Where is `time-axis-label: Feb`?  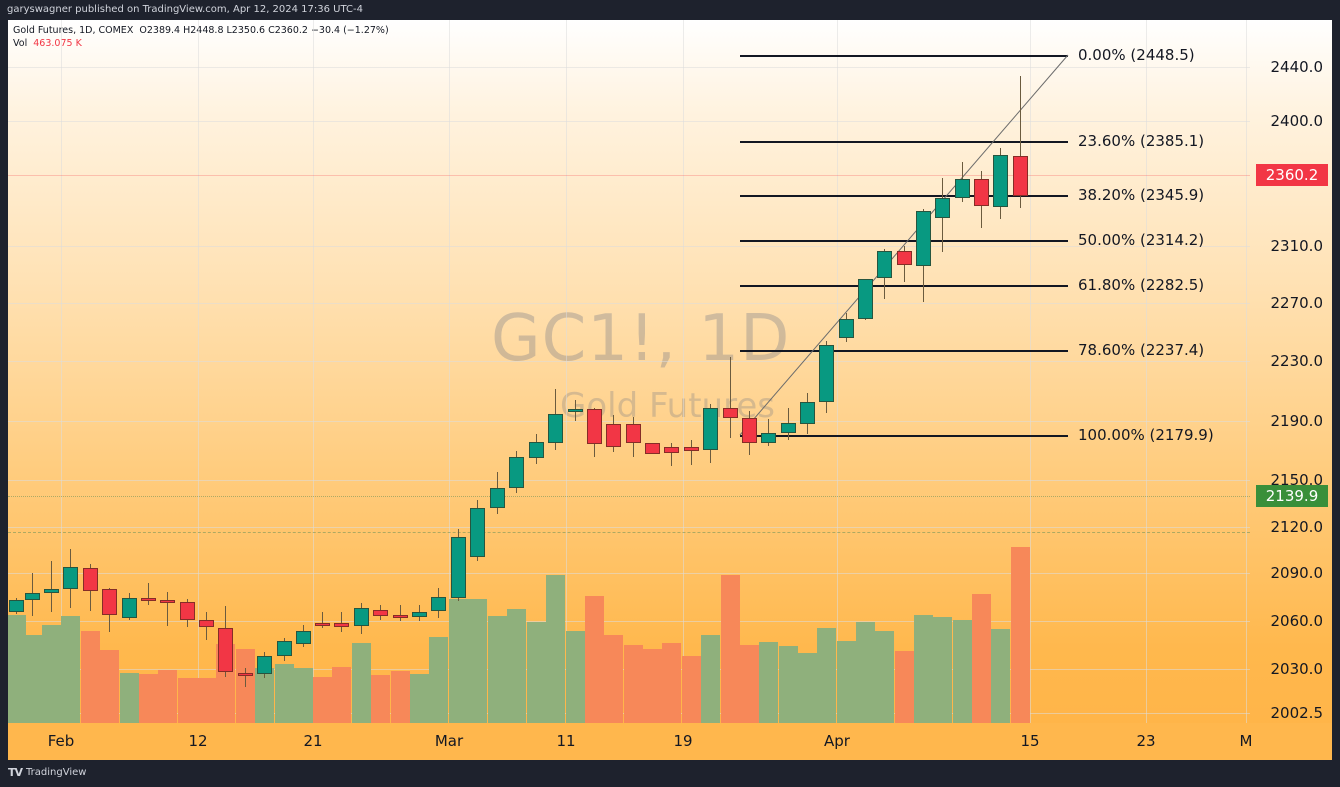
time-axis-label: Feb is located at coordinates (61, 741).